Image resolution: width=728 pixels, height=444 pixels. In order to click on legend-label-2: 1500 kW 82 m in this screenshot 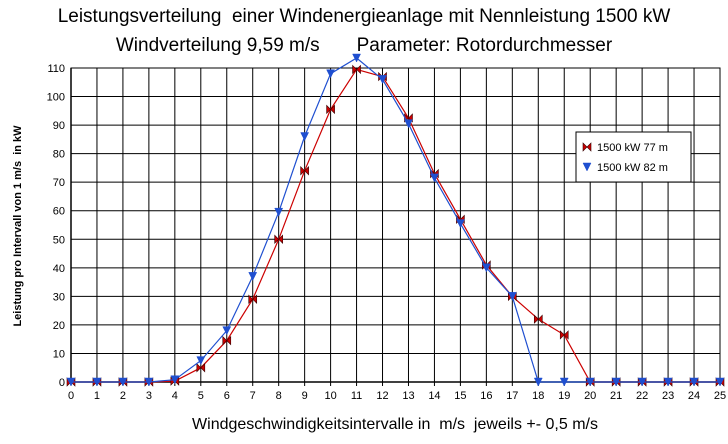, I will do `click(632, 168)`.